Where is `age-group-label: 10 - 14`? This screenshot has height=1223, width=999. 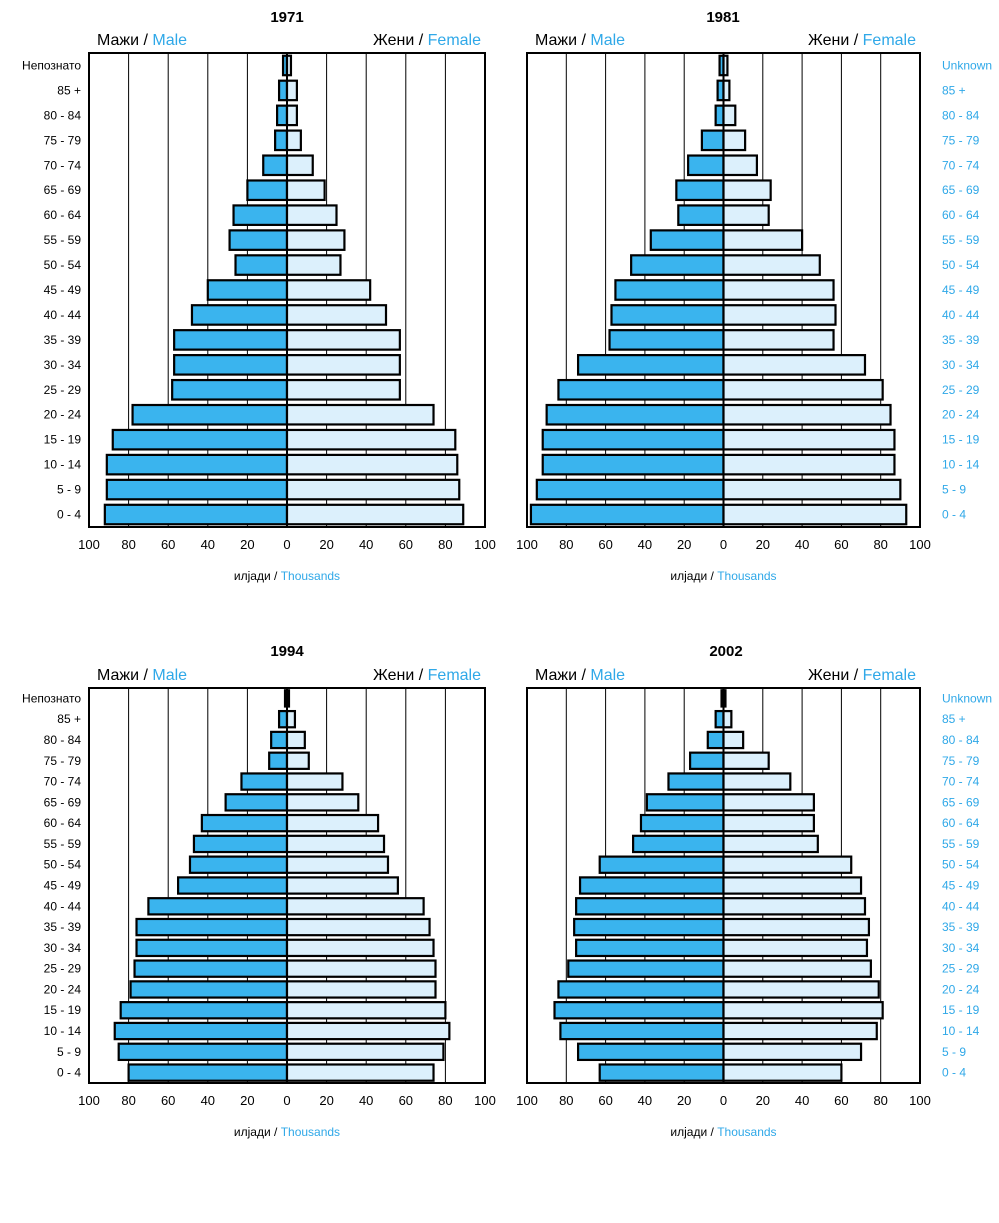 age-group-label: 10 - 14 is located at coordinates (63, 1031).